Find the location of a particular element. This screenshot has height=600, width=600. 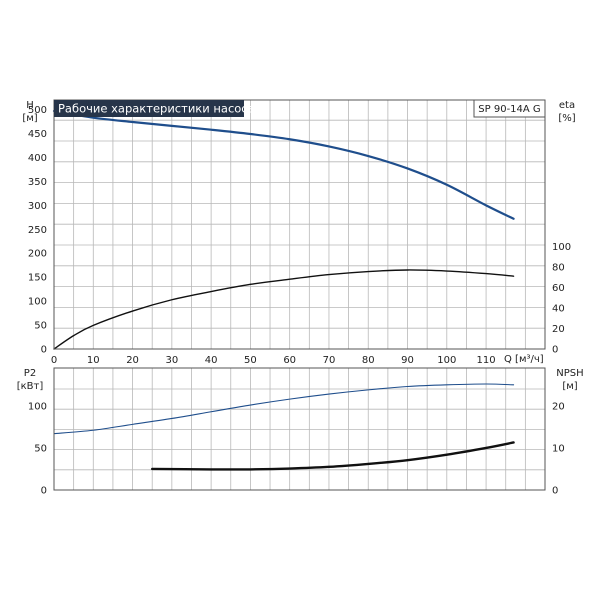

y-left-label-bottom-1: P2 is located at coordinates (30, 373).